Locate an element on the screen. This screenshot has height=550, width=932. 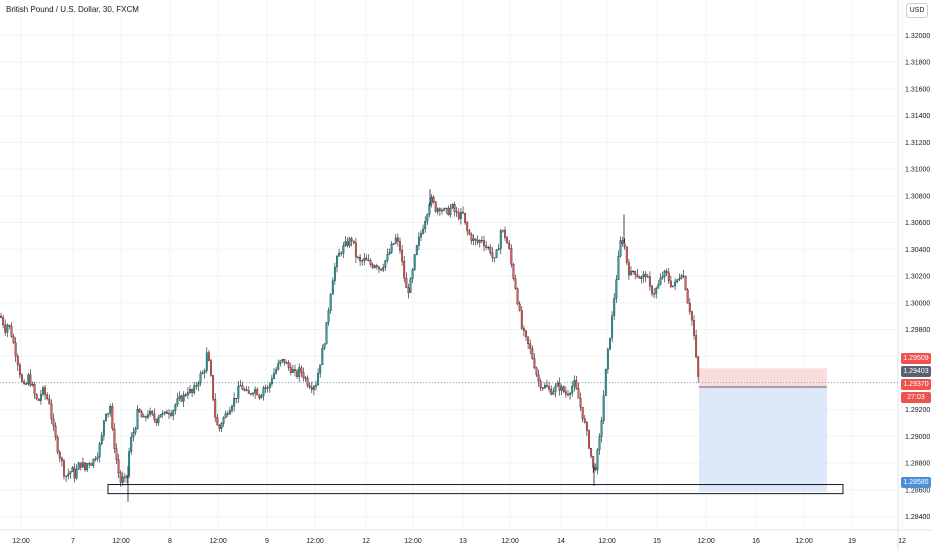
last-price-tag: 1.29403 is located at coordinates (916, 371).